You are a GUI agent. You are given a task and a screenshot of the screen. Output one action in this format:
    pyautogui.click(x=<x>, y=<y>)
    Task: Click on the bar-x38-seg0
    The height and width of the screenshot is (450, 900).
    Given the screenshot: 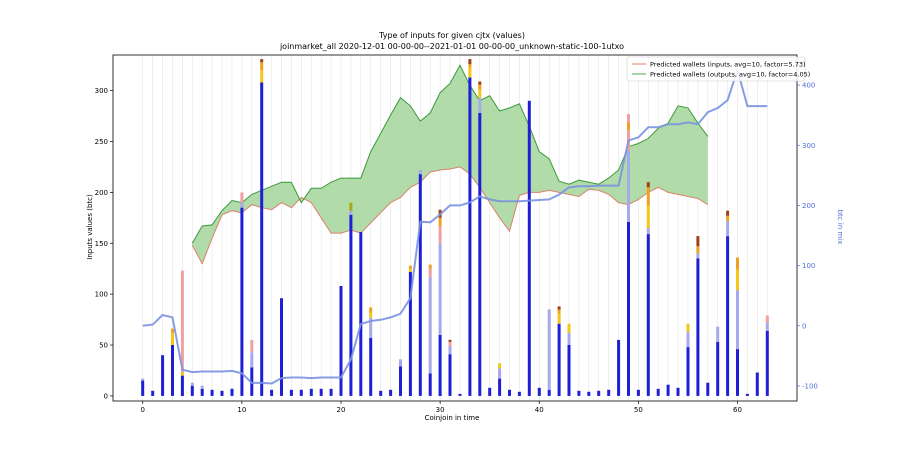 What is the action you would take?
    pyautogui.click(x=519, y=393)
    